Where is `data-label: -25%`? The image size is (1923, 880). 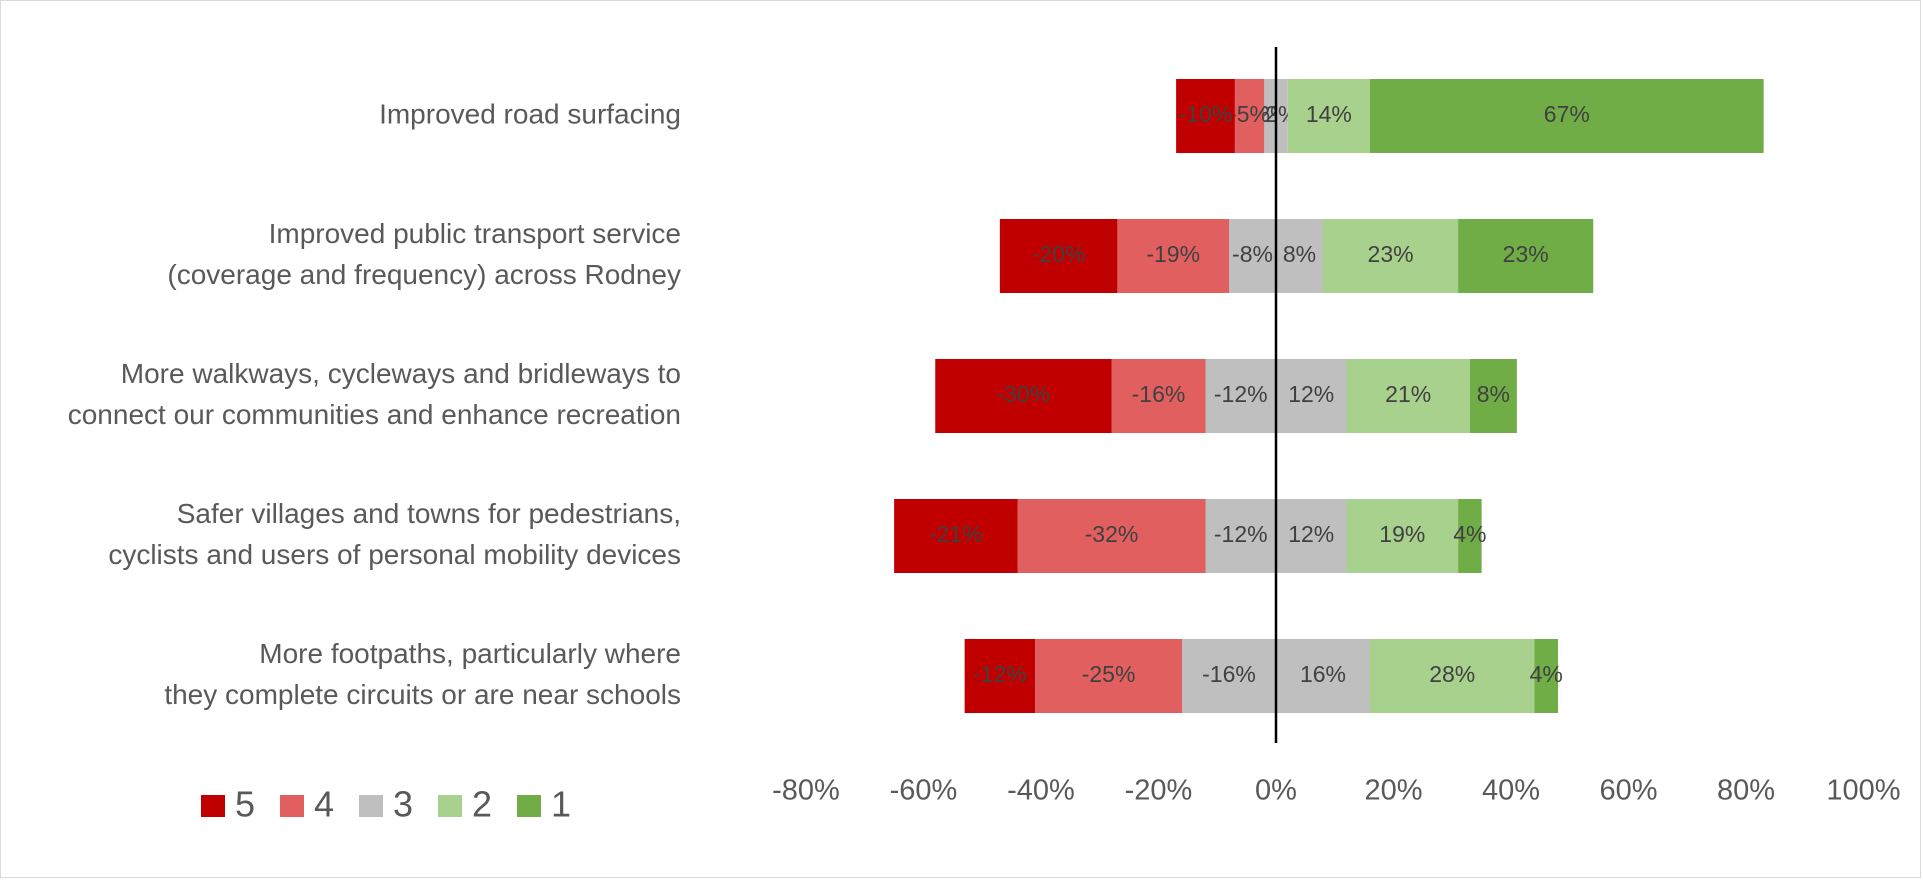
data-label: -25% is located at coordinates (1109, 674).